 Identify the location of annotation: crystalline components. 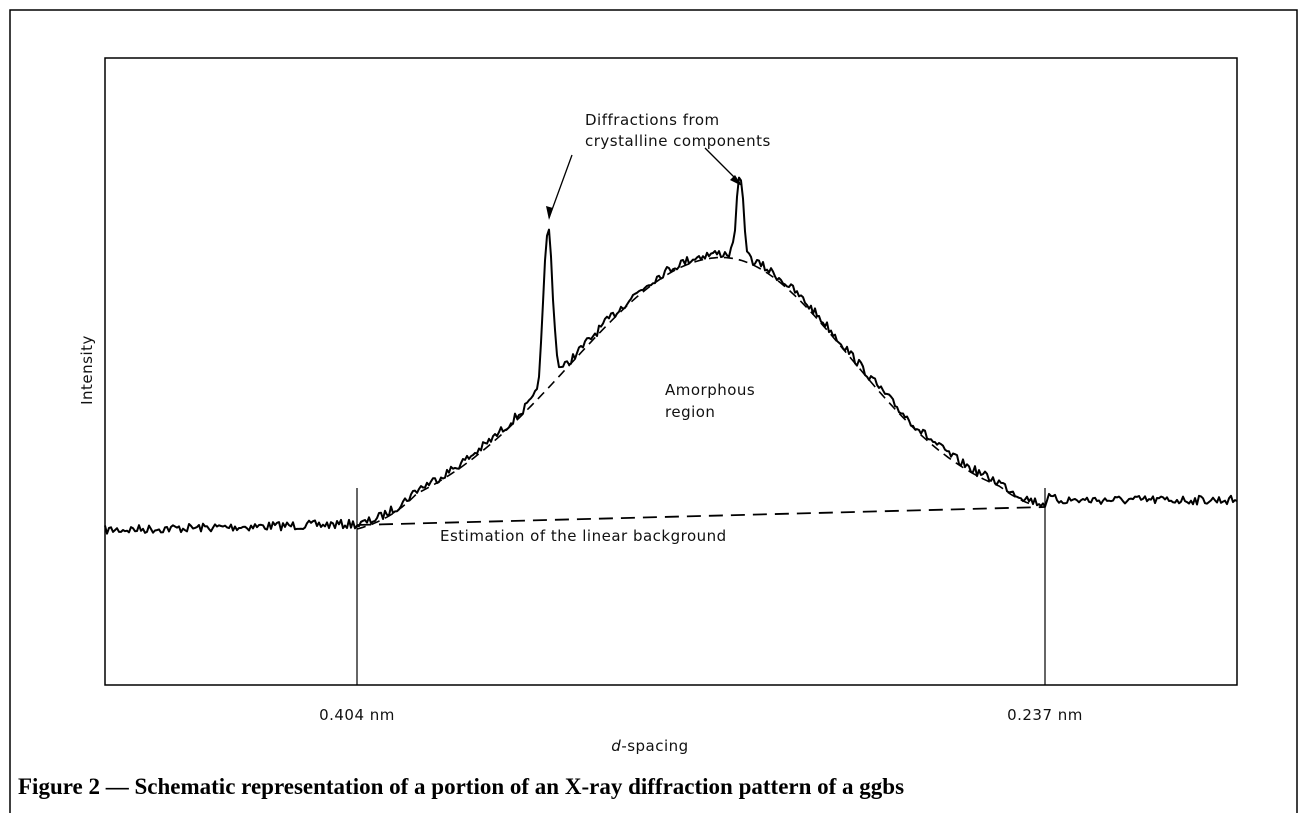
(678, 141).